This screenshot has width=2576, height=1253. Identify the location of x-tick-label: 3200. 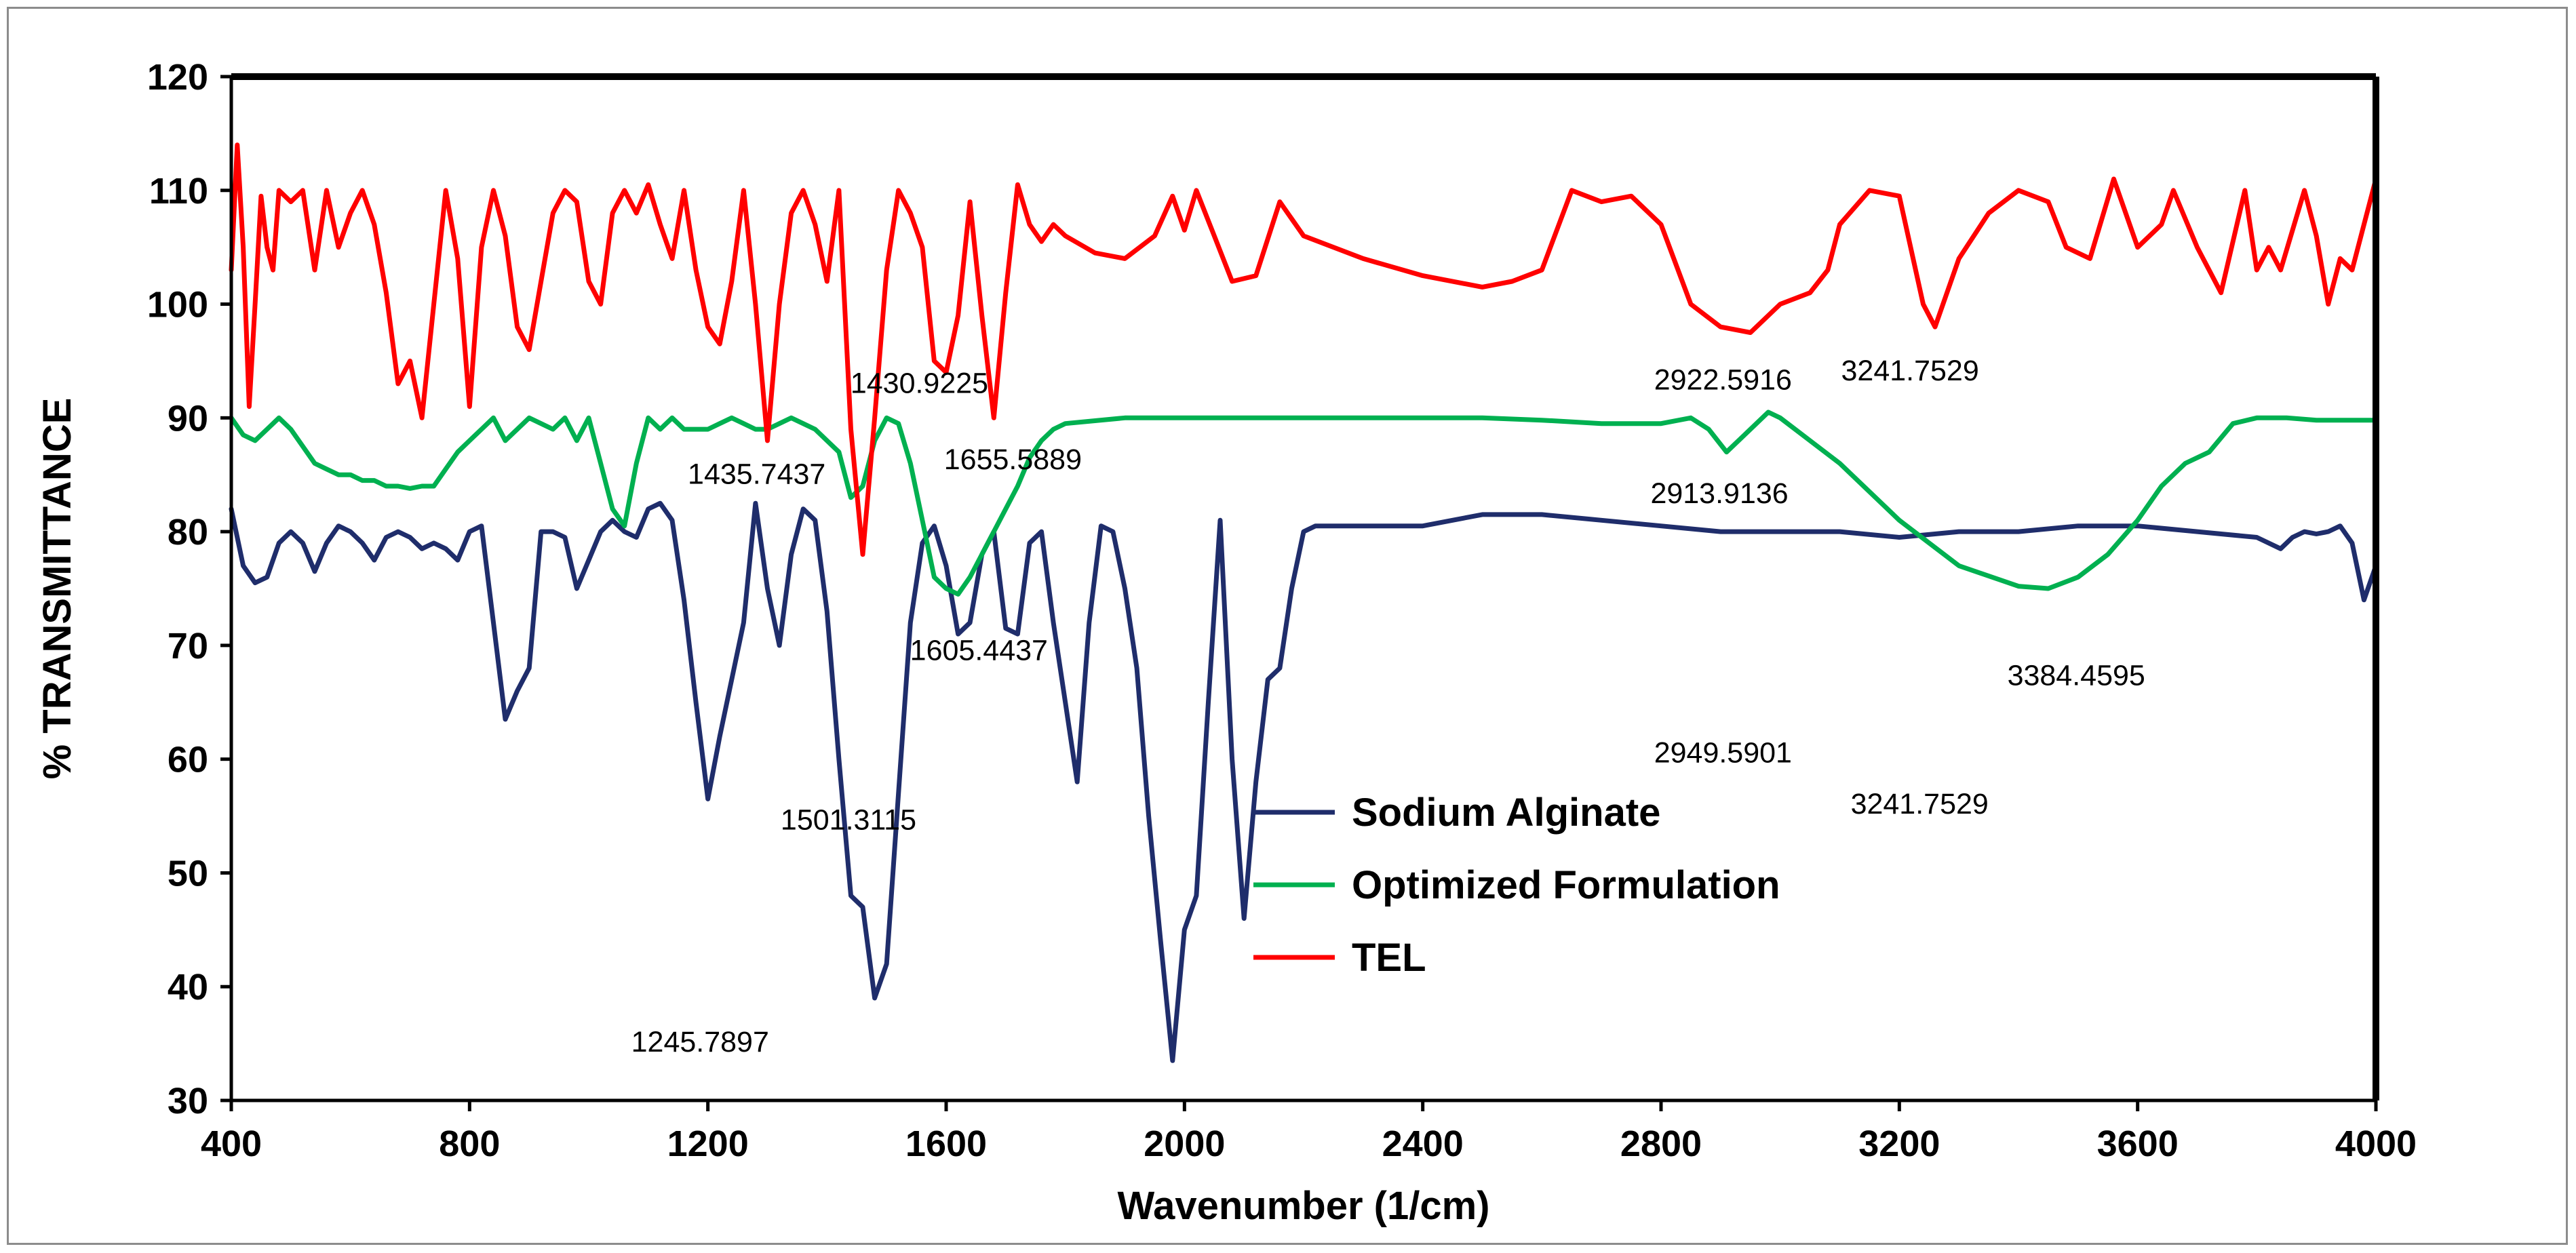
(1899, 1143).